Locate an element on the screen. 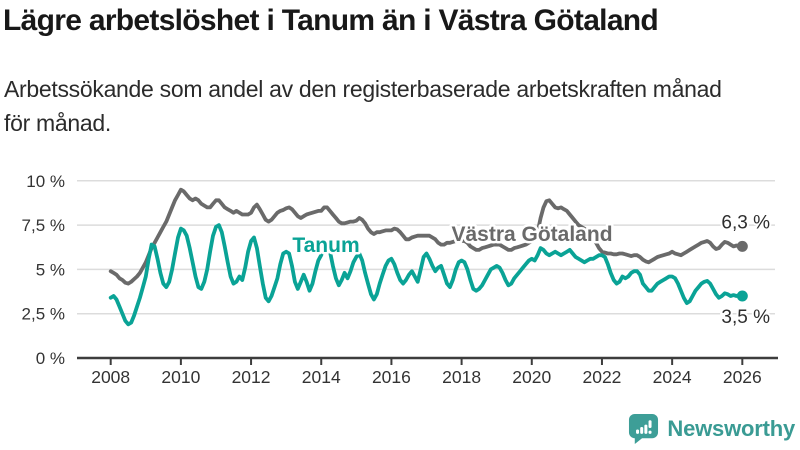 This screenshot has height=450, width=800. x-axis-tick-label: 2008 is located at coordinates (110, 377).